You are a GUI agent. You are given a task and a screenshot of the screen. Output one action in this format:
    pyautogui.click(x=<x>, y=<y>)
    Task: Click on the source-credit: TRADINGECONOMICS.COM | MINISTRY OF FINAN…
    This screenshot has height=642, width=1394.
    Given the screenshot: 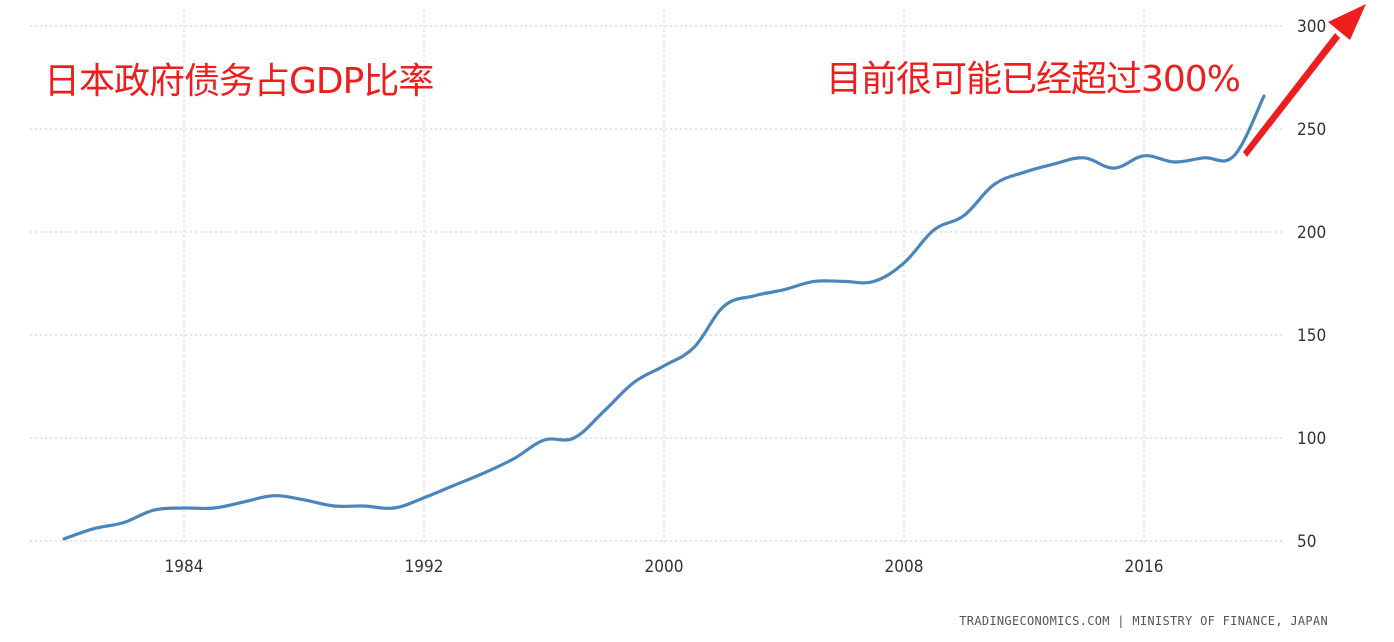 What is the action you would take?
    pyautogui.click(x=1143, y=621)
    